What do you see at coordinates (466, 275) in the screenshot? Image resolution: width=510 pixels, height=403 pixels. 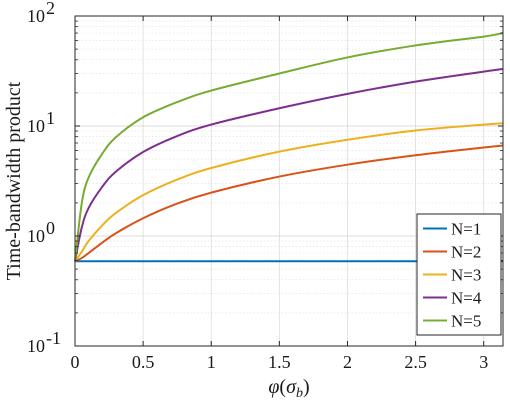 I see `legend-label-n3: N=3` at bounding box center [466, 275].